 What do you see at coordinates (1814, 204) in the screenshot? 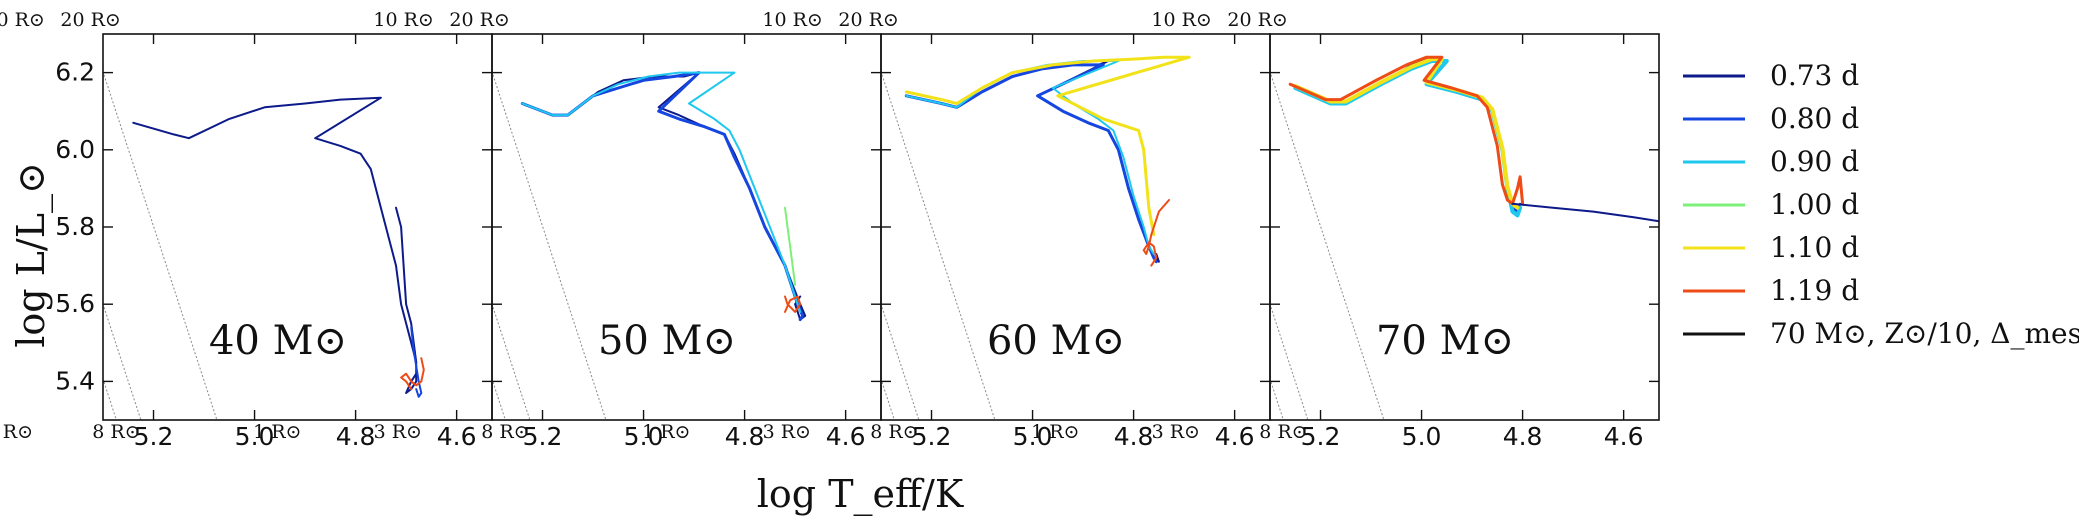
I see `legend-label: 1.00 d` at bounding box center [1814, 204].